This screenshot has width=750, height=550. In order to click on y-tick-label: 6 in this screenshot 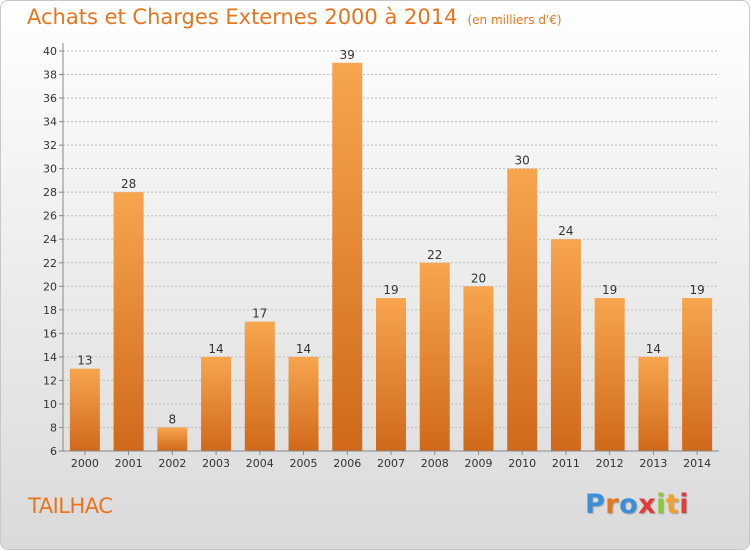, I will do `click(53, 451)`.